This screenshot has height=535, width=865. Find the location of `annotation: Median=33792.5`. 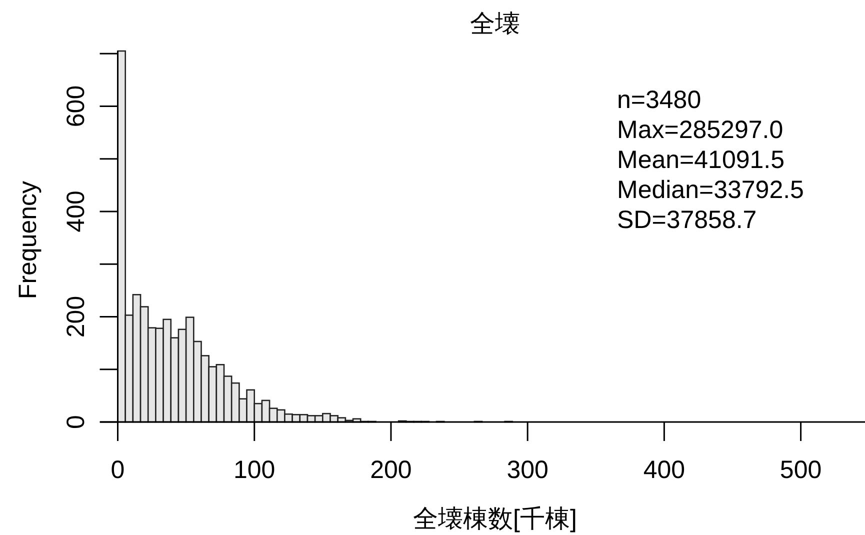

annotation: Median=33792.5 is located at coordinates (710, 190).